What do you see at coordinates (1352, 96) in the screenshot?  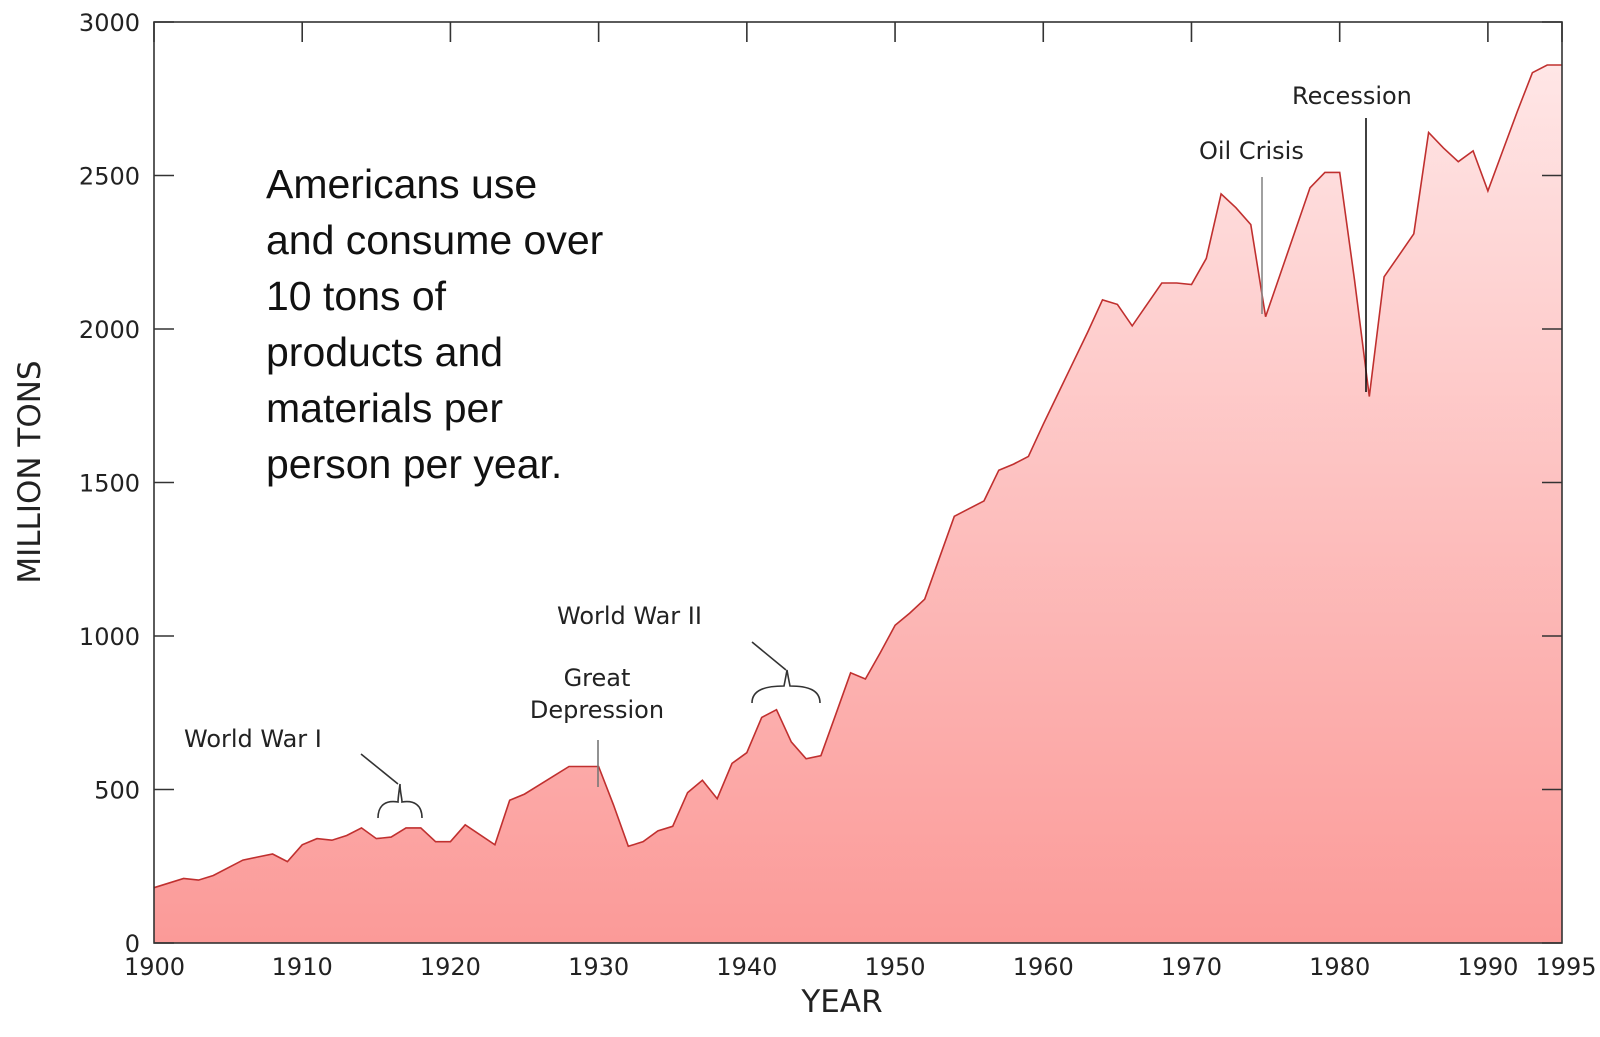 I see `annotation-recession: Recession` at bounding box center [1352, 96].